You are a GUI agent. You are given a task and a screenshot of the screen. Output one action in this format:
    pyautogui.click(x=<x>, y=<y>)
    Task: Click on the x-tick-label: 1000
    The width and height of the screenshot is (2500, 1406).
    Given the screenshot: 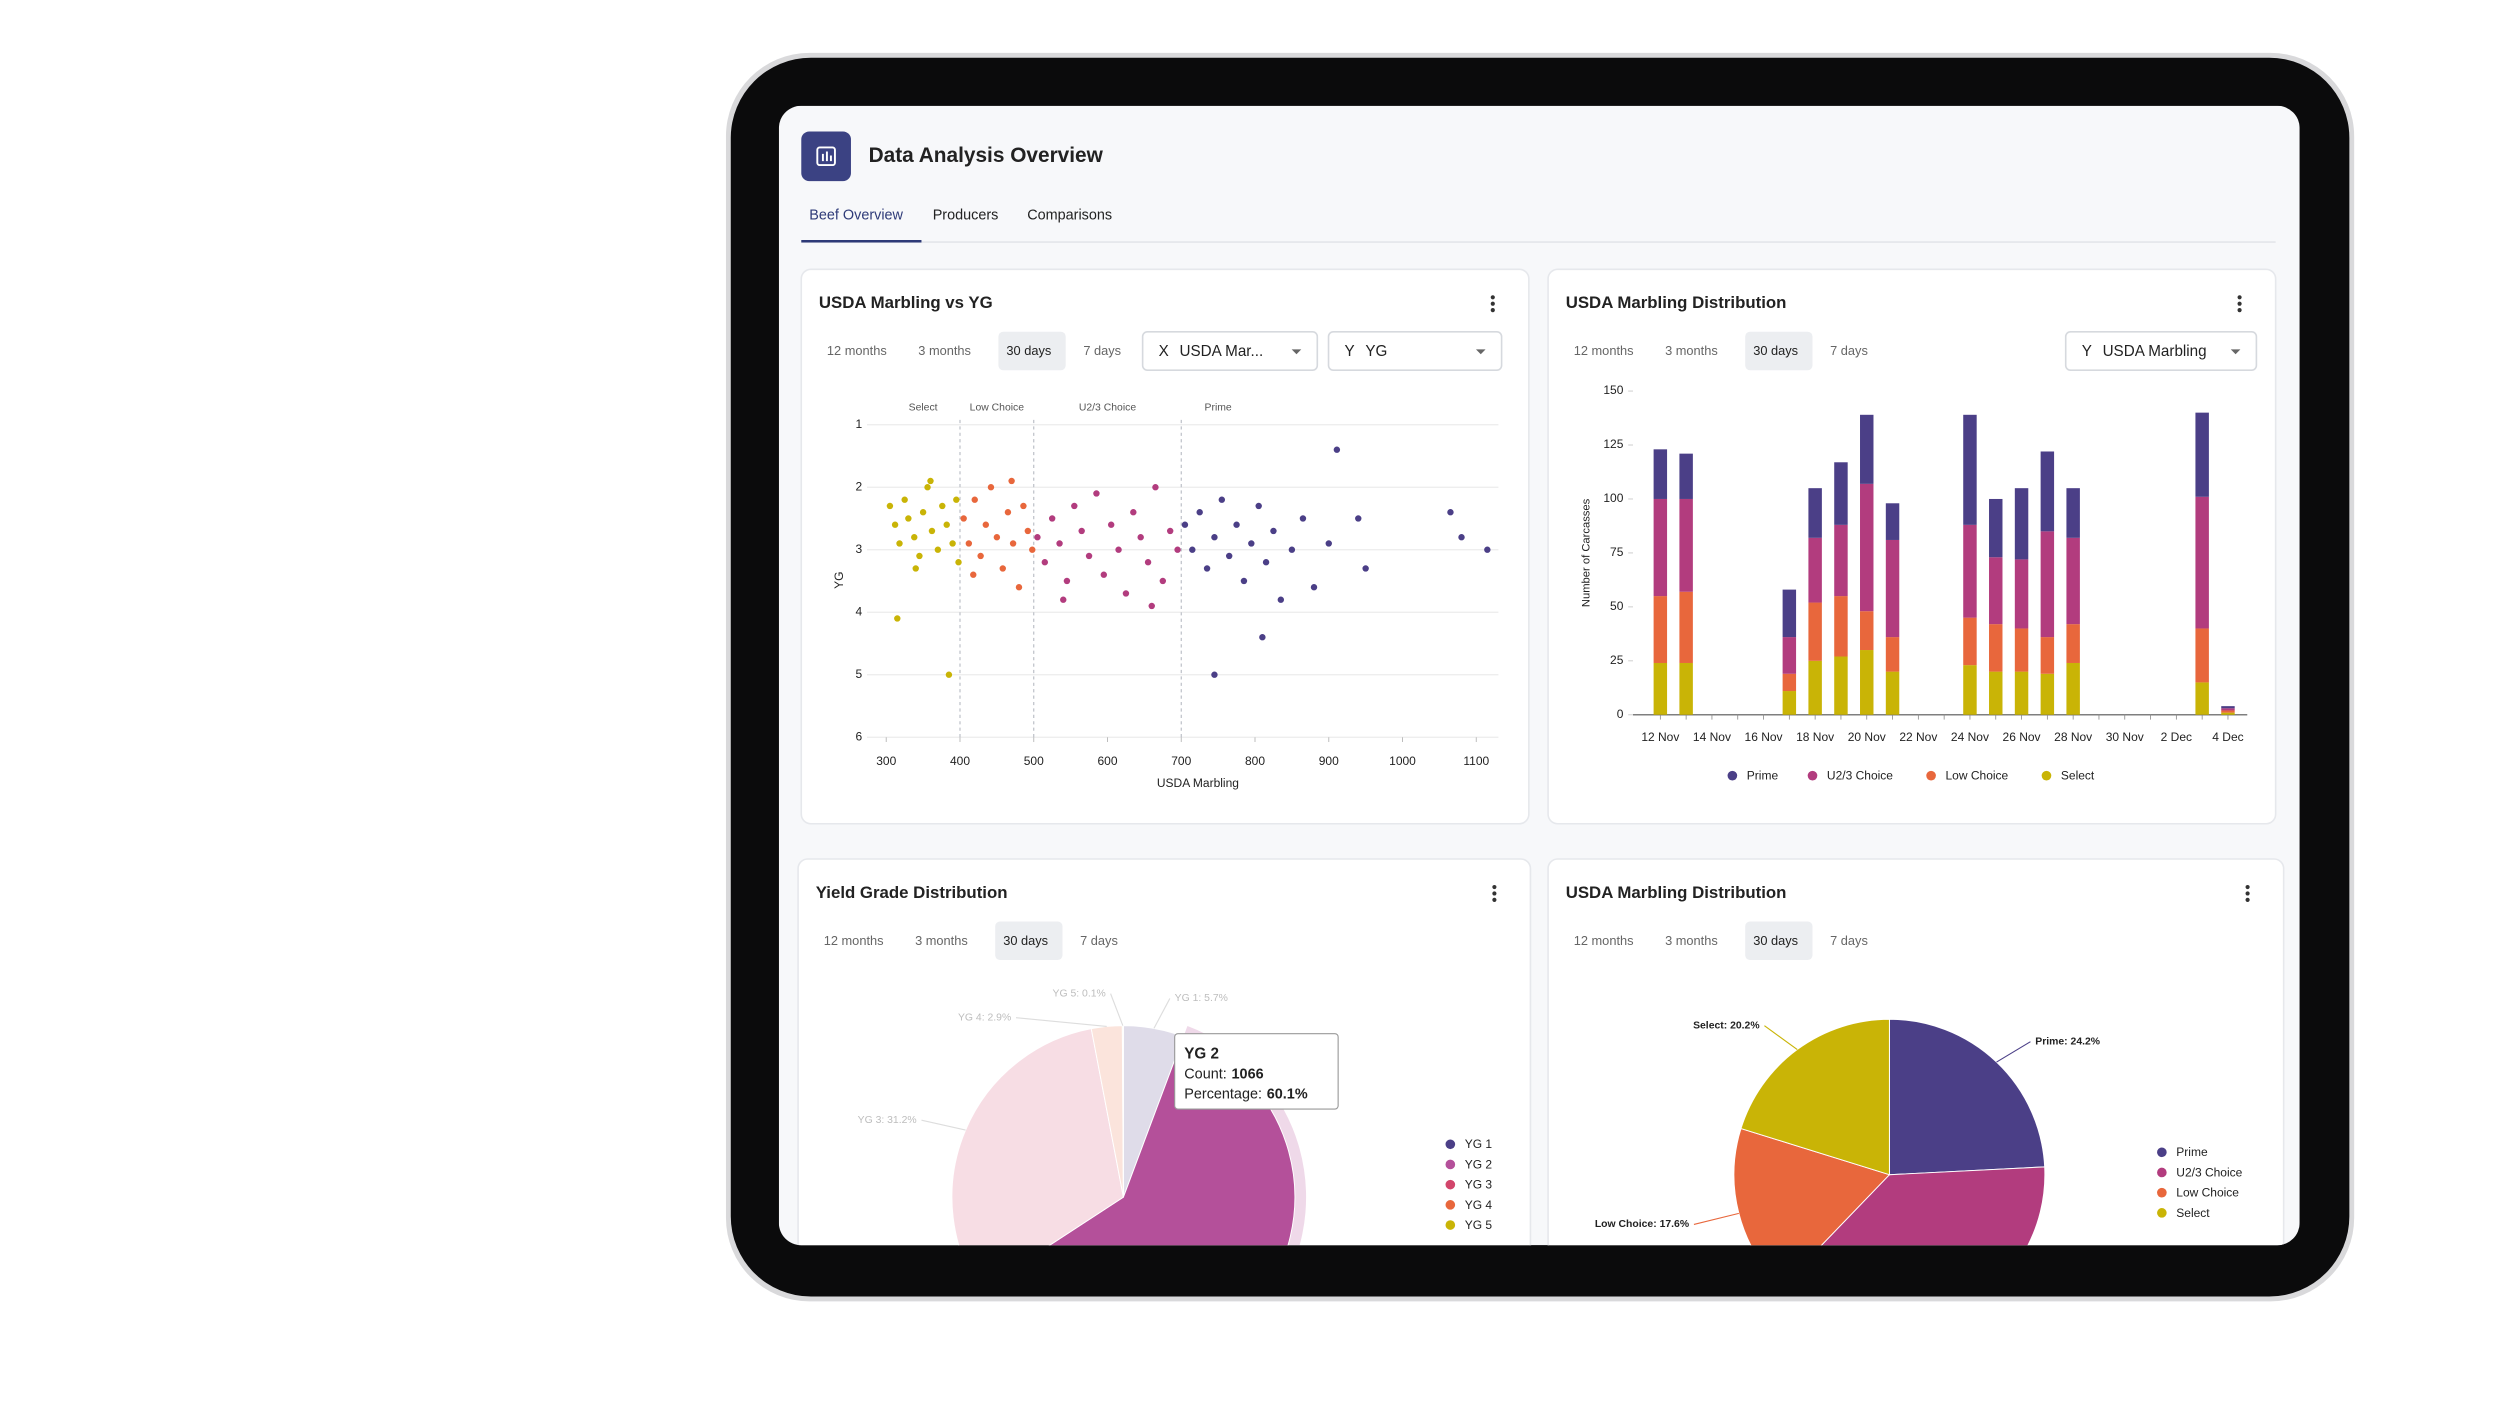 What is the action you would take?
    pyautogui.click(x=1402, y=761)
    